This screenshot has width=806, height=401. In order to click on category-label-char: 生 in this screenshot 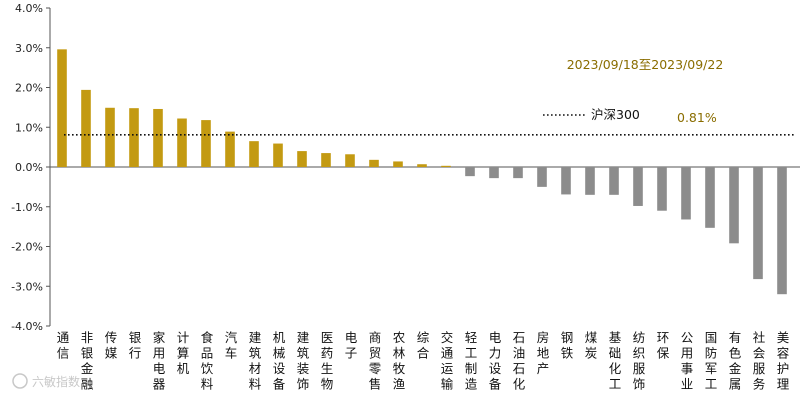, I will do `click(327, 368)`.